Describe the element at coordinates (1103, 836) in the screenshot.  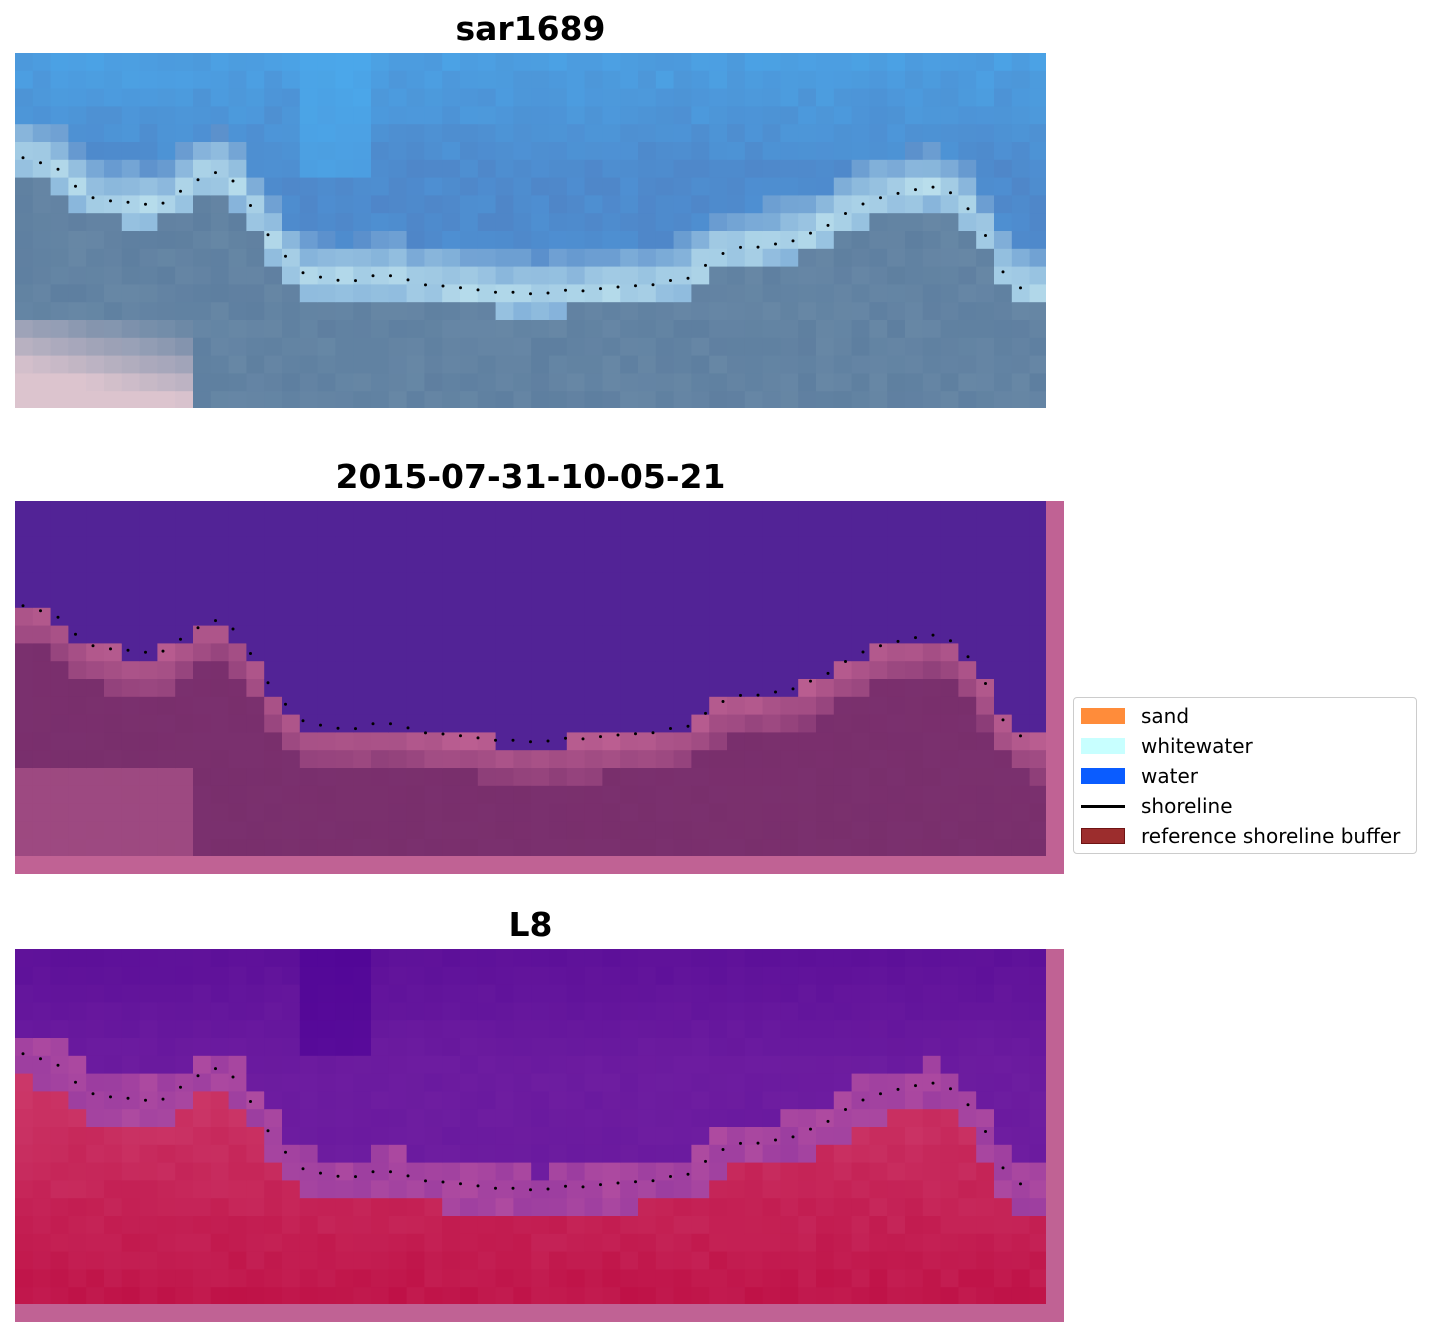
I see `reference-buffer-swatch` at that location.